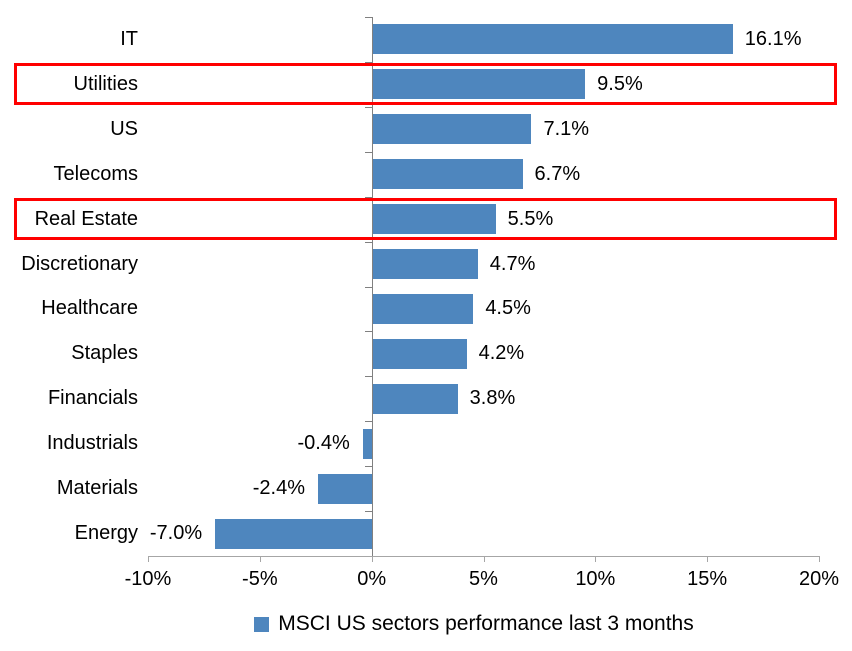 The image size is (852, 651). I want to click on bar-real-estate, so click(434, 219).